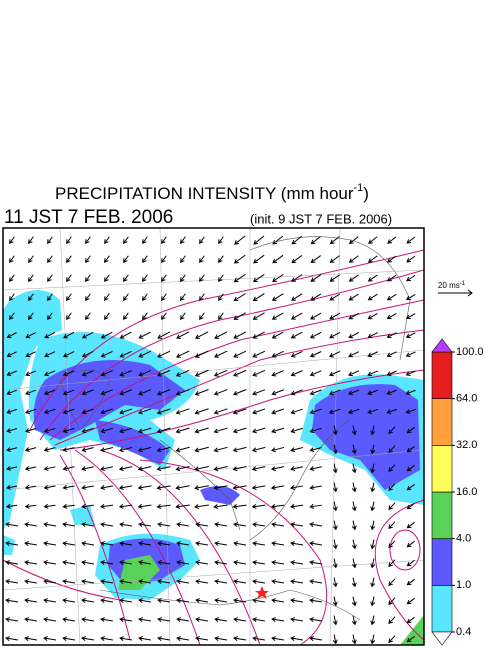  Describe the element at coordinates (204, 193) in the screenshot. I see `title-text: PRECIPITATION INTENSITY (mm hour` at that location.